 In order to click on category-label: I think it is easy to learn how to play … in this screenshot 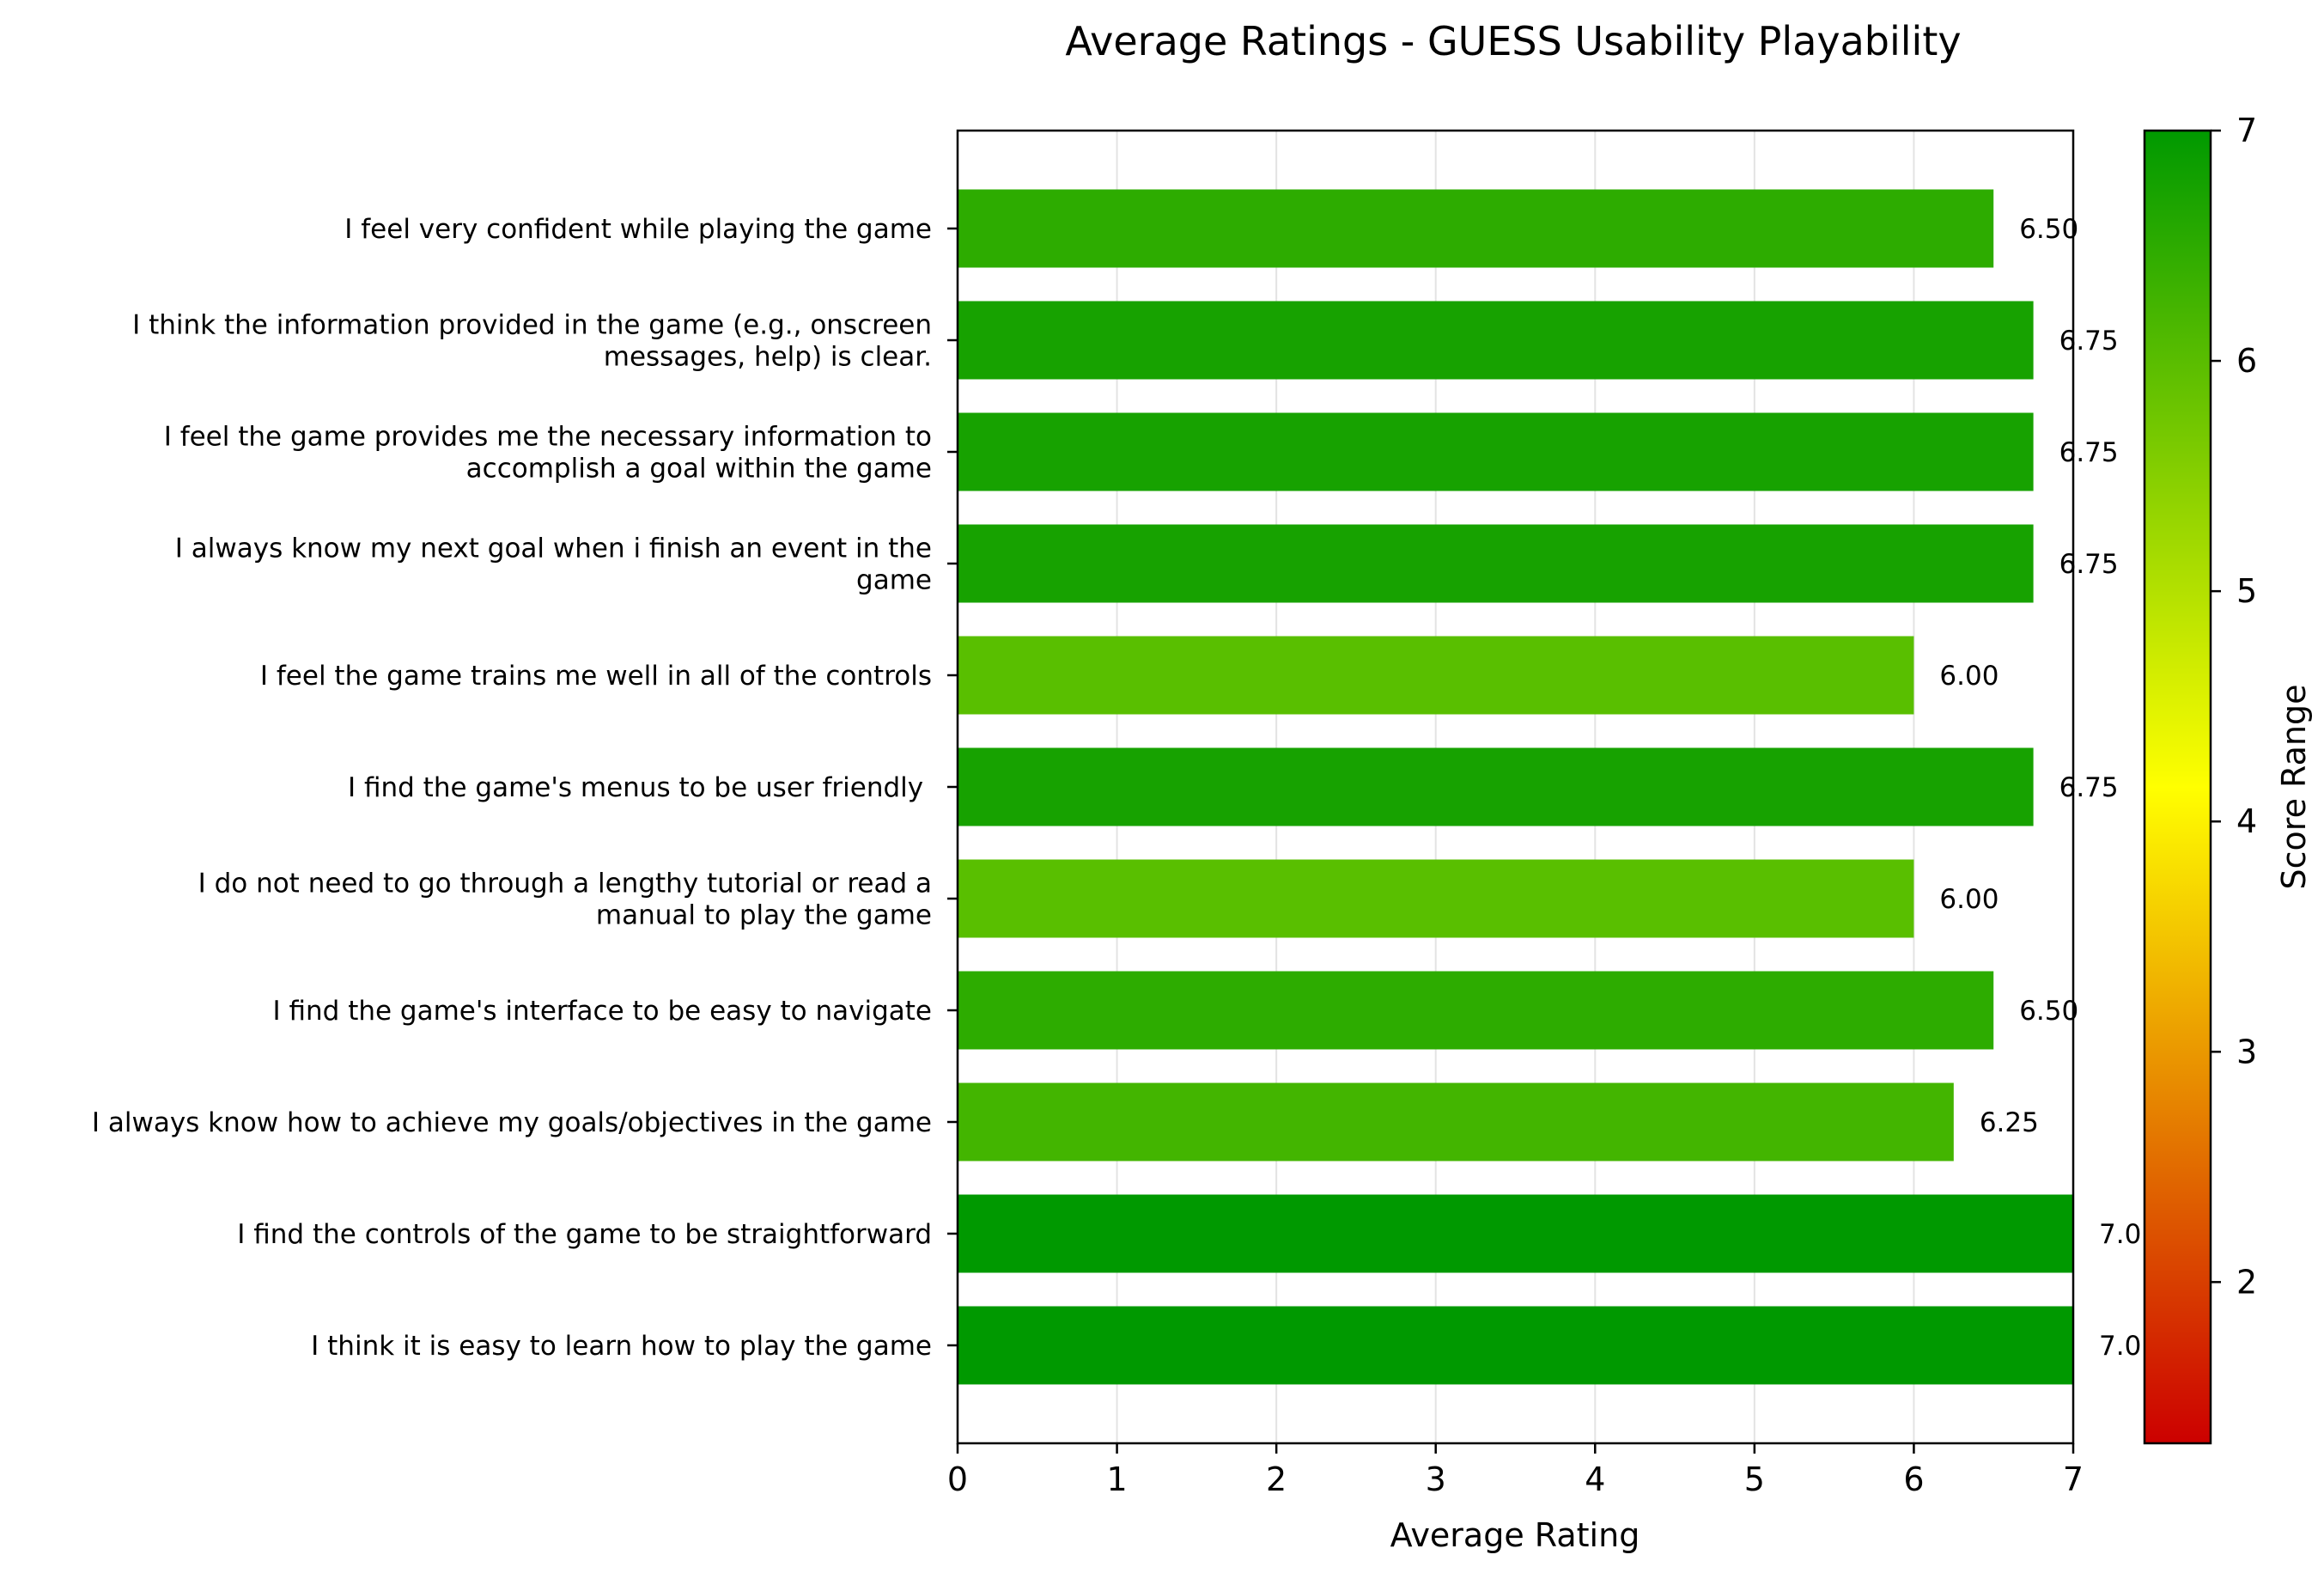, I will do `click(622, 1346)`.